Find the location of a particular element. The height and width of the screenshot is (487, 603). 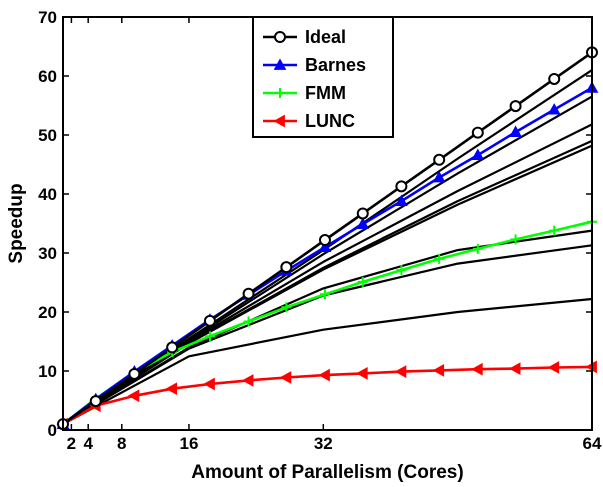

legend-box is located at coordinates (323, 77).